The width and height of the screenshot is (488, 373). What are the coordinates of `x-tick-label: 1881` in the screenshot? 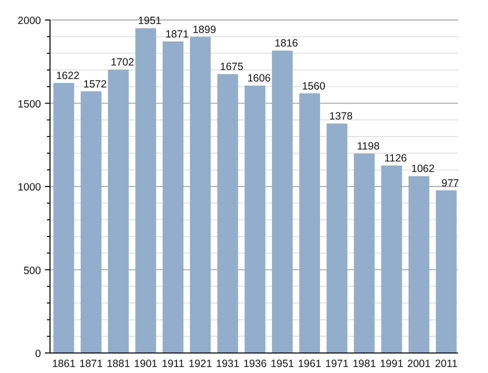 It's located at (118, 364).